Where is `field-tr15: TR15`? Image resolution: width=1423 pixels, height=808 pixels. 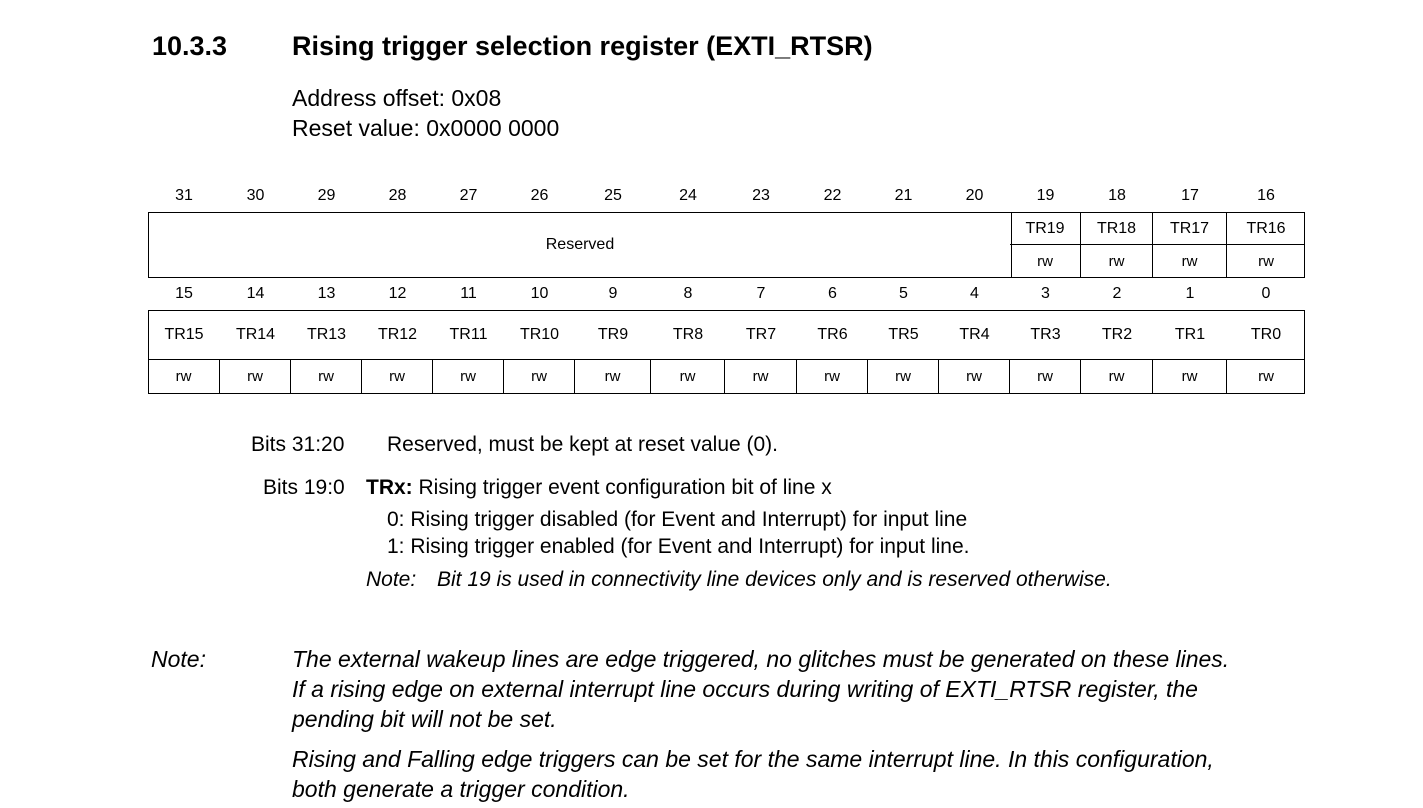
field-tr15: TR15 is located at coordinates (184, 335).